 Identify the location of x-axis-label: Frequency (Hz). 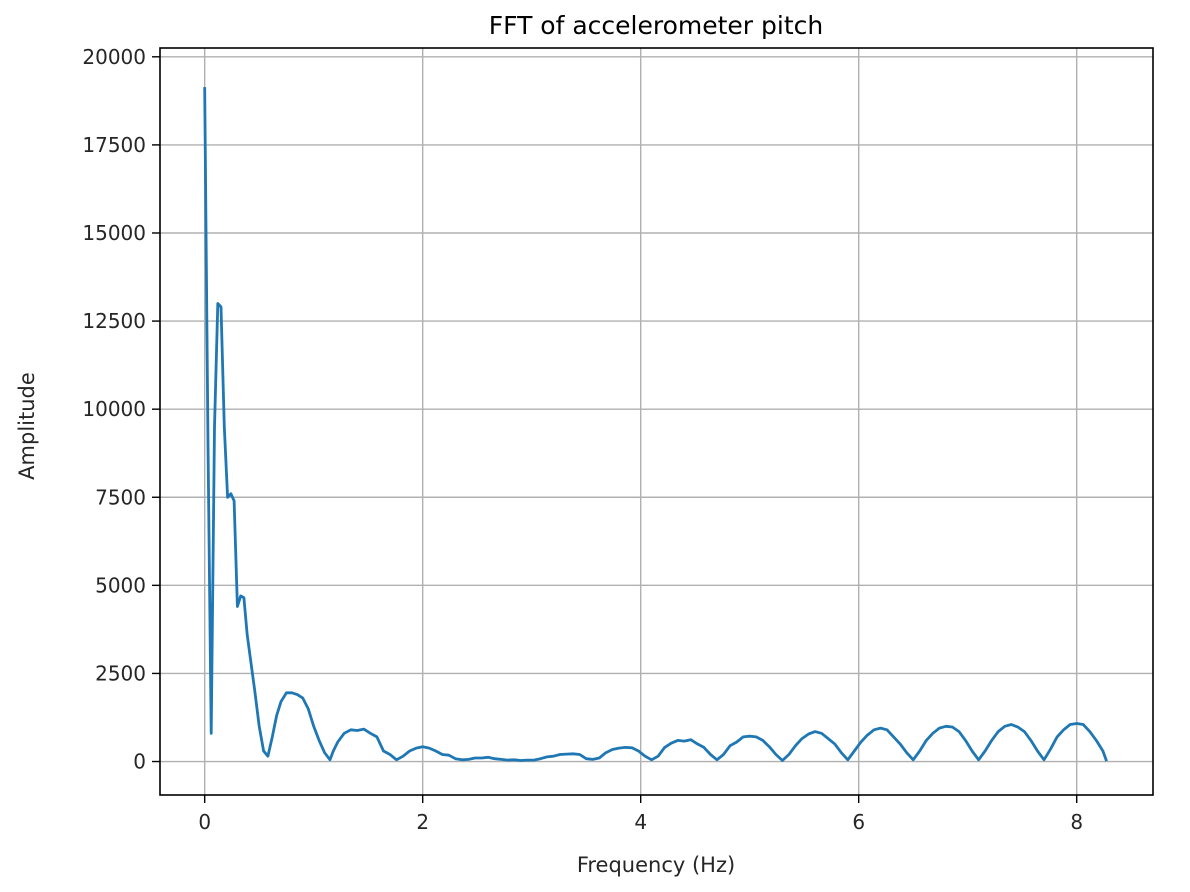
(656, 865).